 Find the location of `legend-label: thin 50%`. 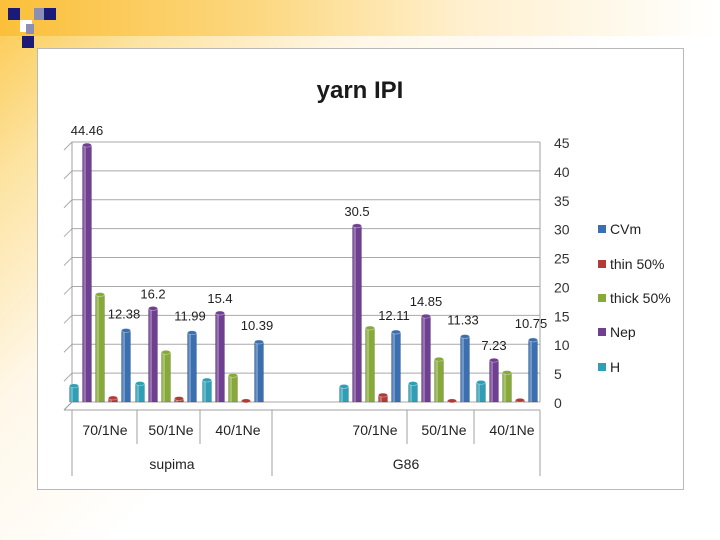

legend-label: thin 50% is located at coordinates (637, 264).